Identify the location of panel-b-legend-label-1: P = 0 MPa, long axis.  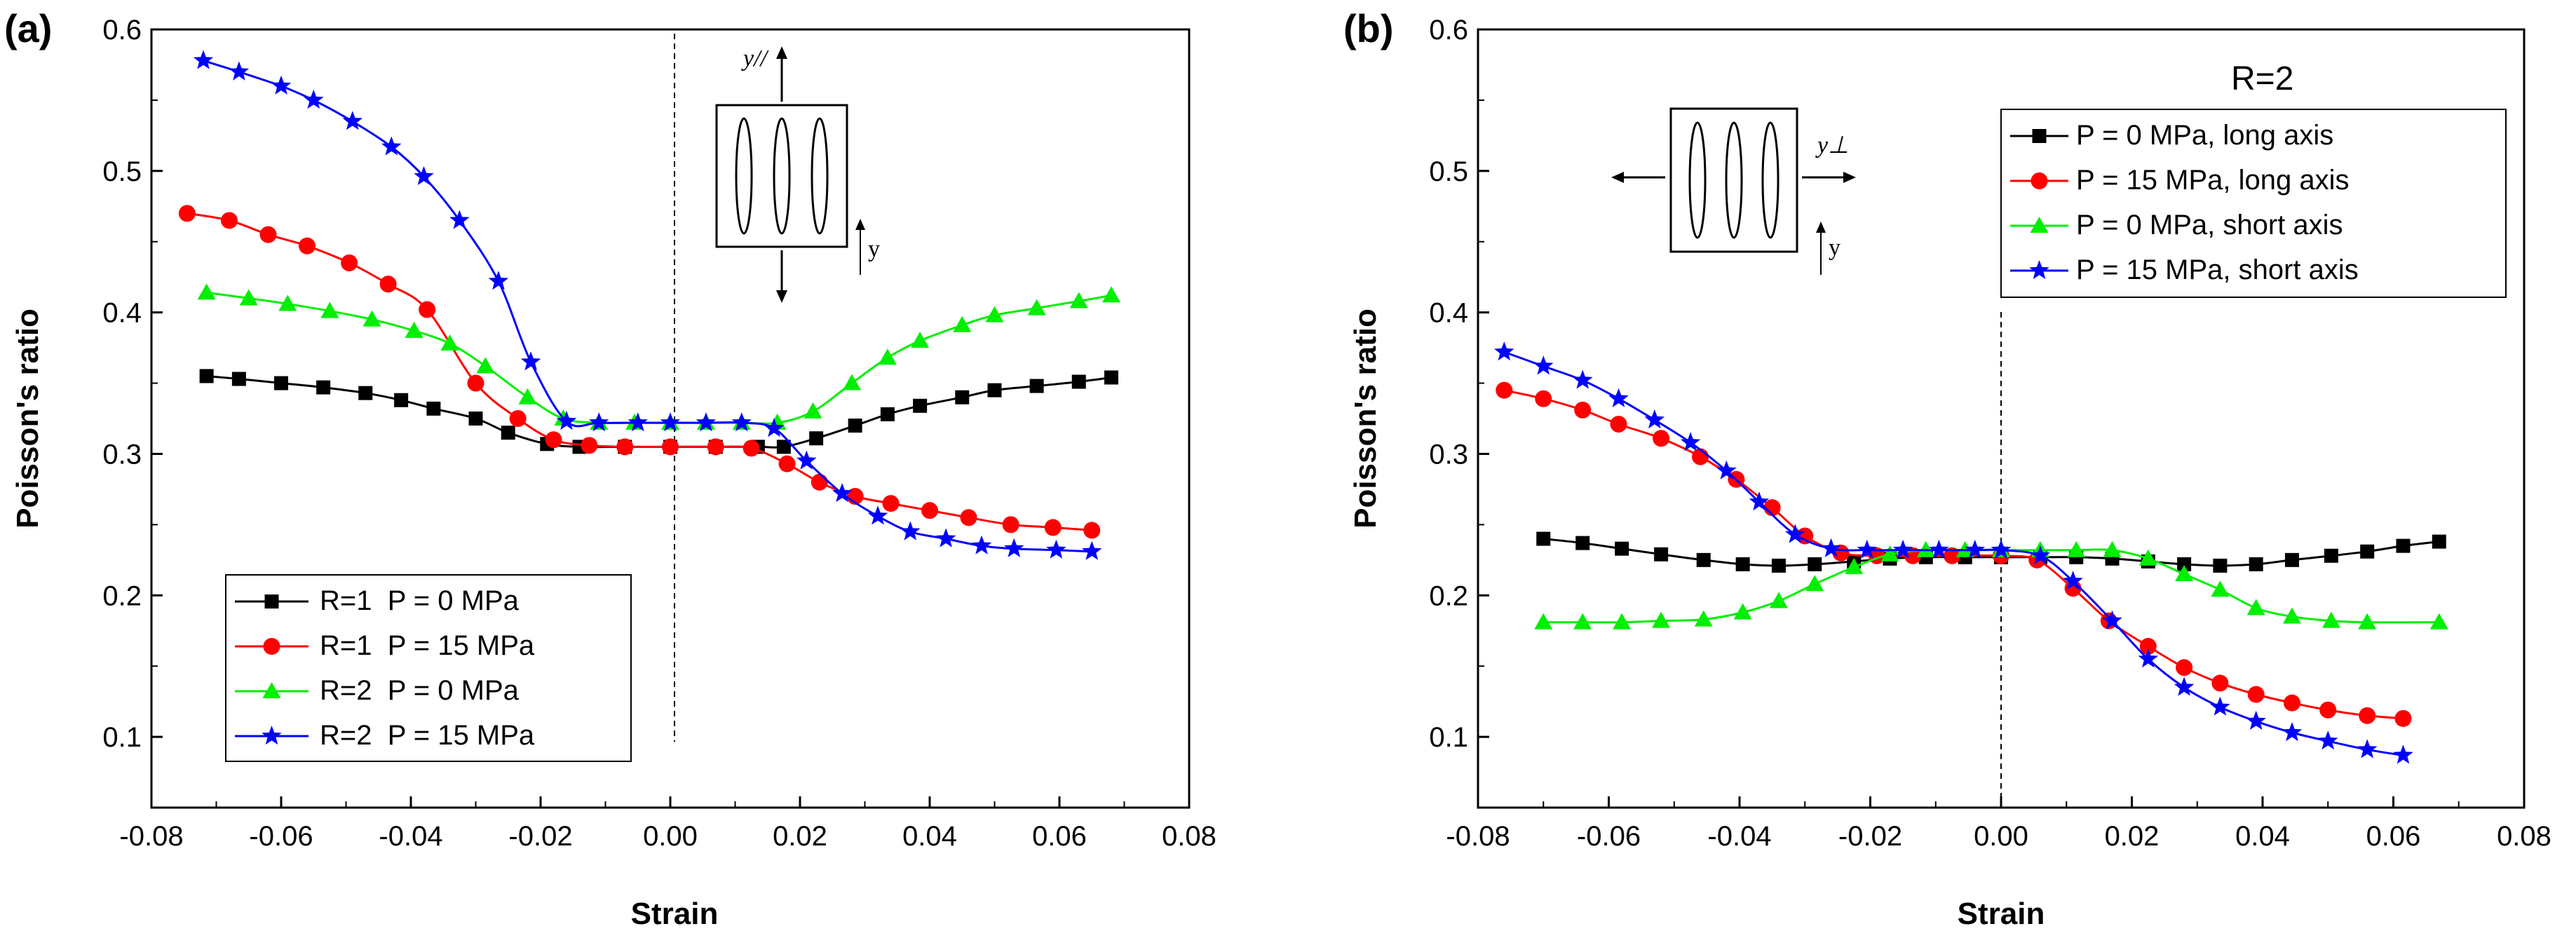
(2204, 135).